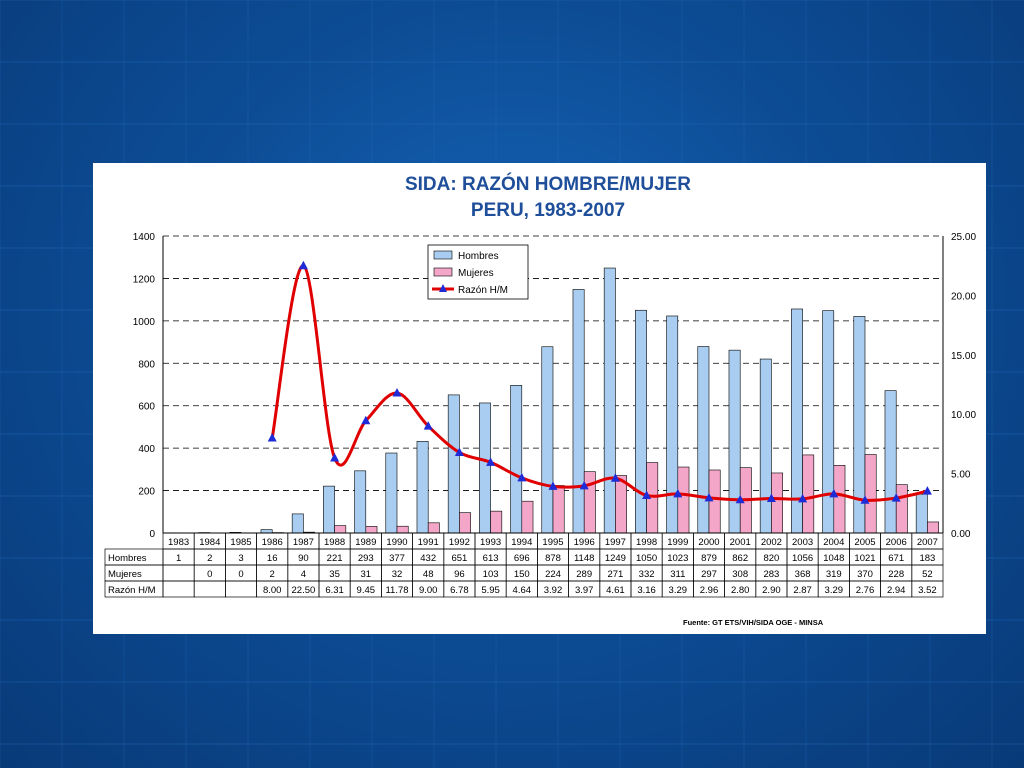 The image size is (1024, 768). Describe the element at coordinates (428, 574) in the screenshot. I see `table-cell-value: 48` at that location.